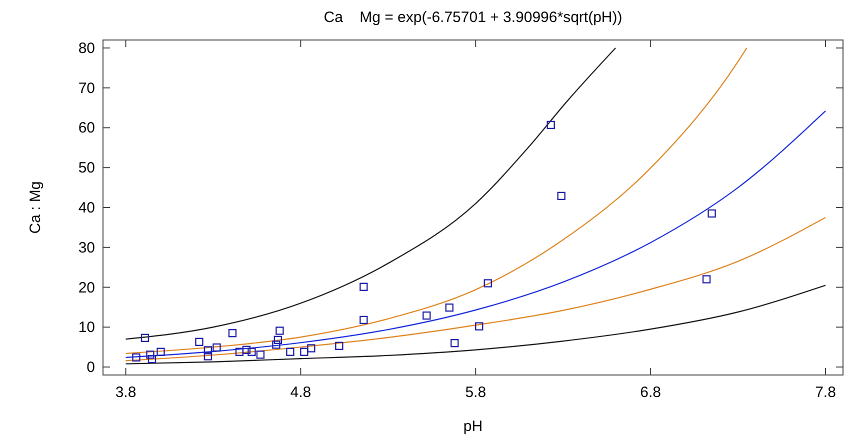  I want to click on line-series, so click(475, 324).